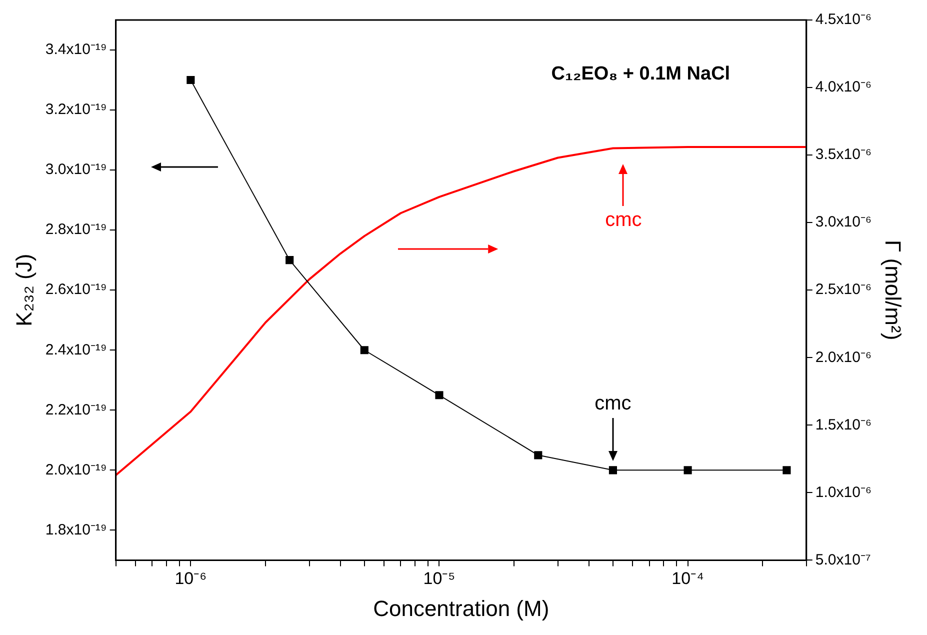 The width and height of the screenshot is (927, 635). I want to click on y-tick-label: 3.2x10⁻¹⁹, so click(76, 109).